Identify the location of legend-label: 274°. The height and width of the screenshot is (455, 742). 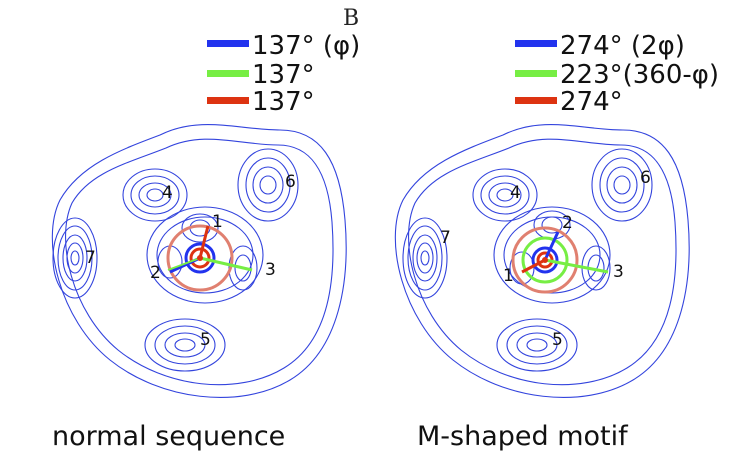
(591, 102).